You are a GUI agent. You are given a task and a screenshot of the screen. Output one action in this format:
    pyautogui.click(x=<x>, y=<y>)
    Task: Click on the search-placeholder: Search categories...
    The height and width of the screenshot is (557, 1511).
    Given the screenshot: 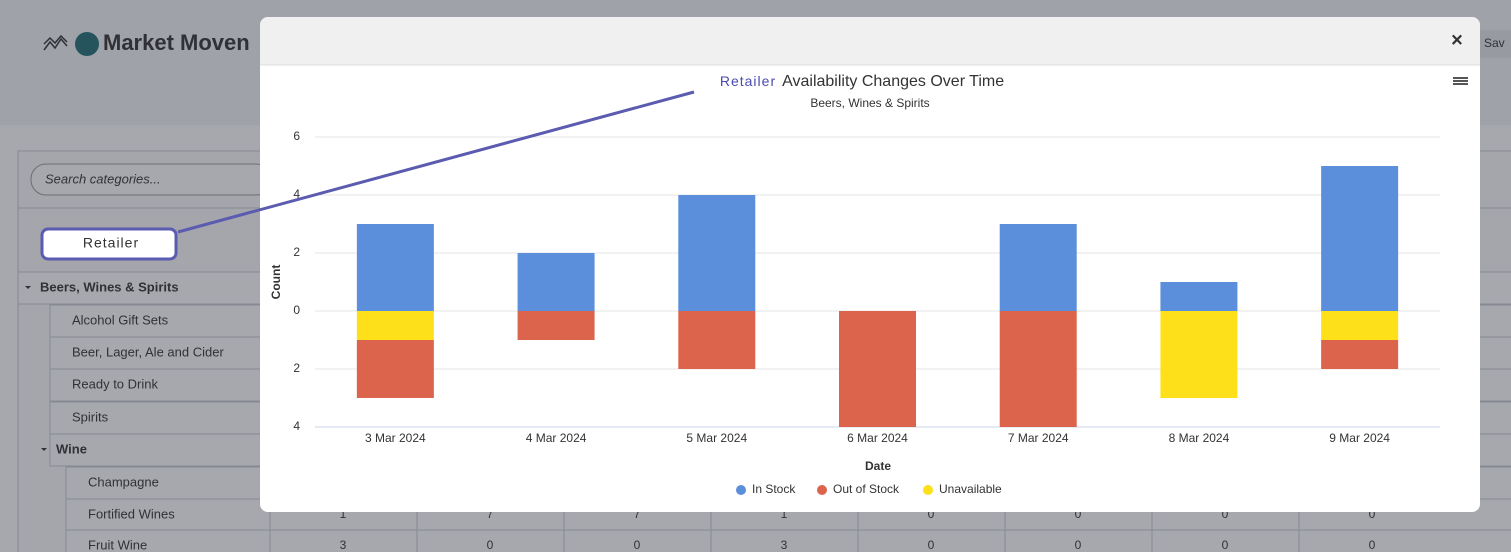 What is the action you would take?
    pyautogui.click(x=103, y=178)
    